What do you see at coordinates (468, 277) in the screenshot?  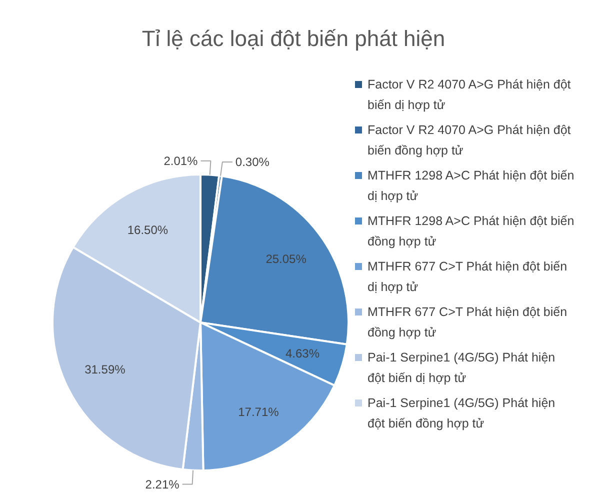 I see `legend-label: MTHFR 677 C>T Phát hiện đột biến dị hợp tử` at bounding box center [468, 277].